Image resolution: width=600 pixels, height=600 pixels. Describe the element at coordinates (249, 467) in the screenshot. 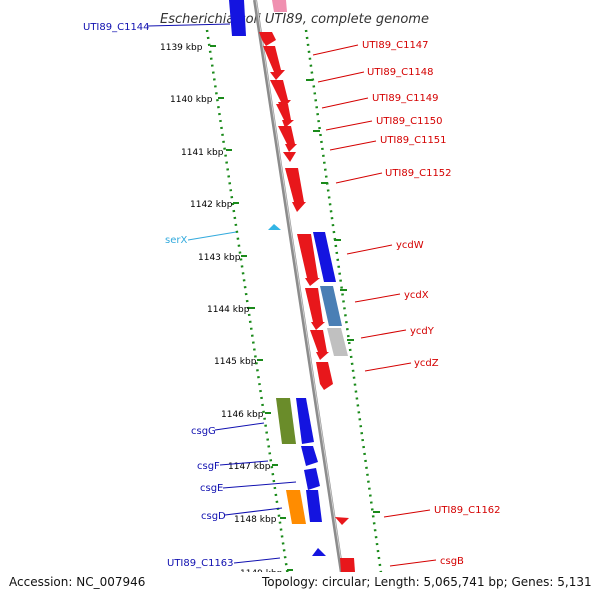

I see `kbp-label: 1147 kbp` at that location.